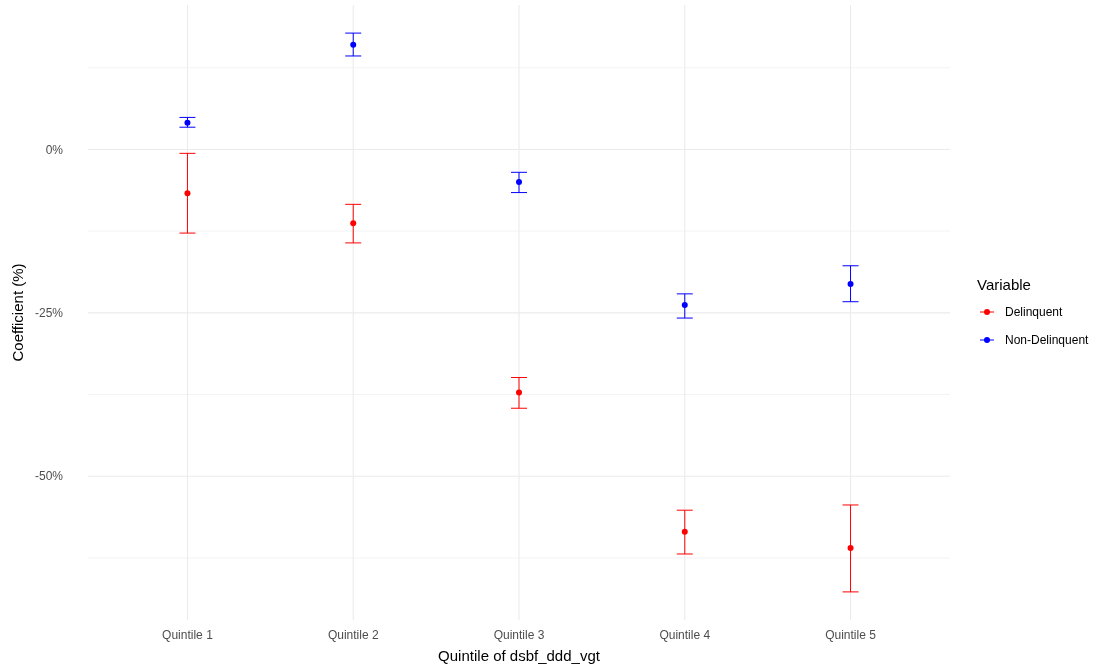 The width and height of the screenshot is (1114, 669). What do you see at coordinates (1047, 340) in the screenshot?
I see `legend-label: Non-Delinquent` at bounding box center [1047, 340].